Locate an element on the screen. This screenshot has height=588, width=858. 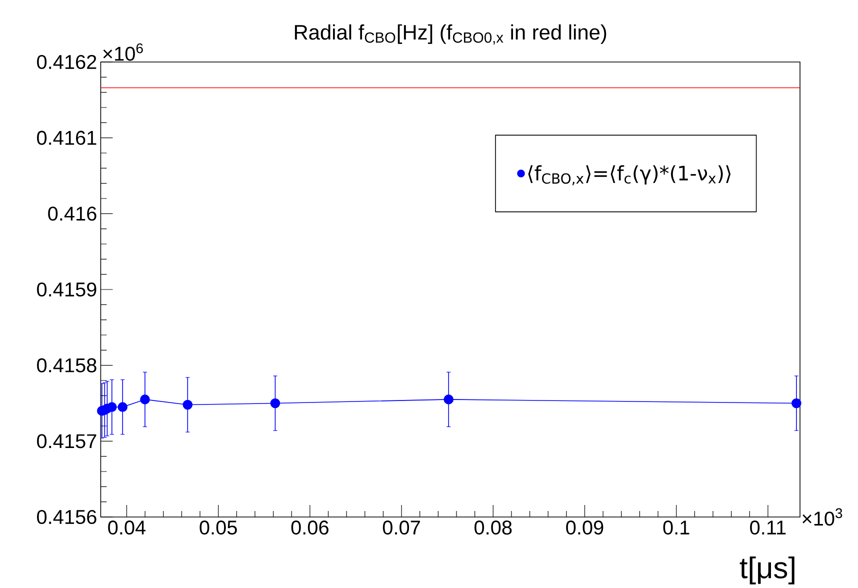
text: ×10$^{3}$ is located at coordinates (822, 517).